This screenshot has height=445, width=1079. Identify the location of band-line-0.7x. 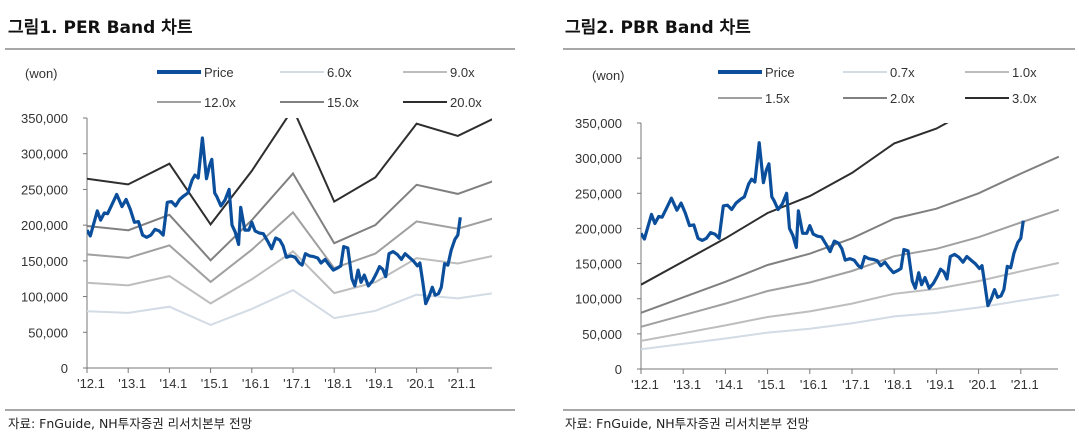
(850, 322).